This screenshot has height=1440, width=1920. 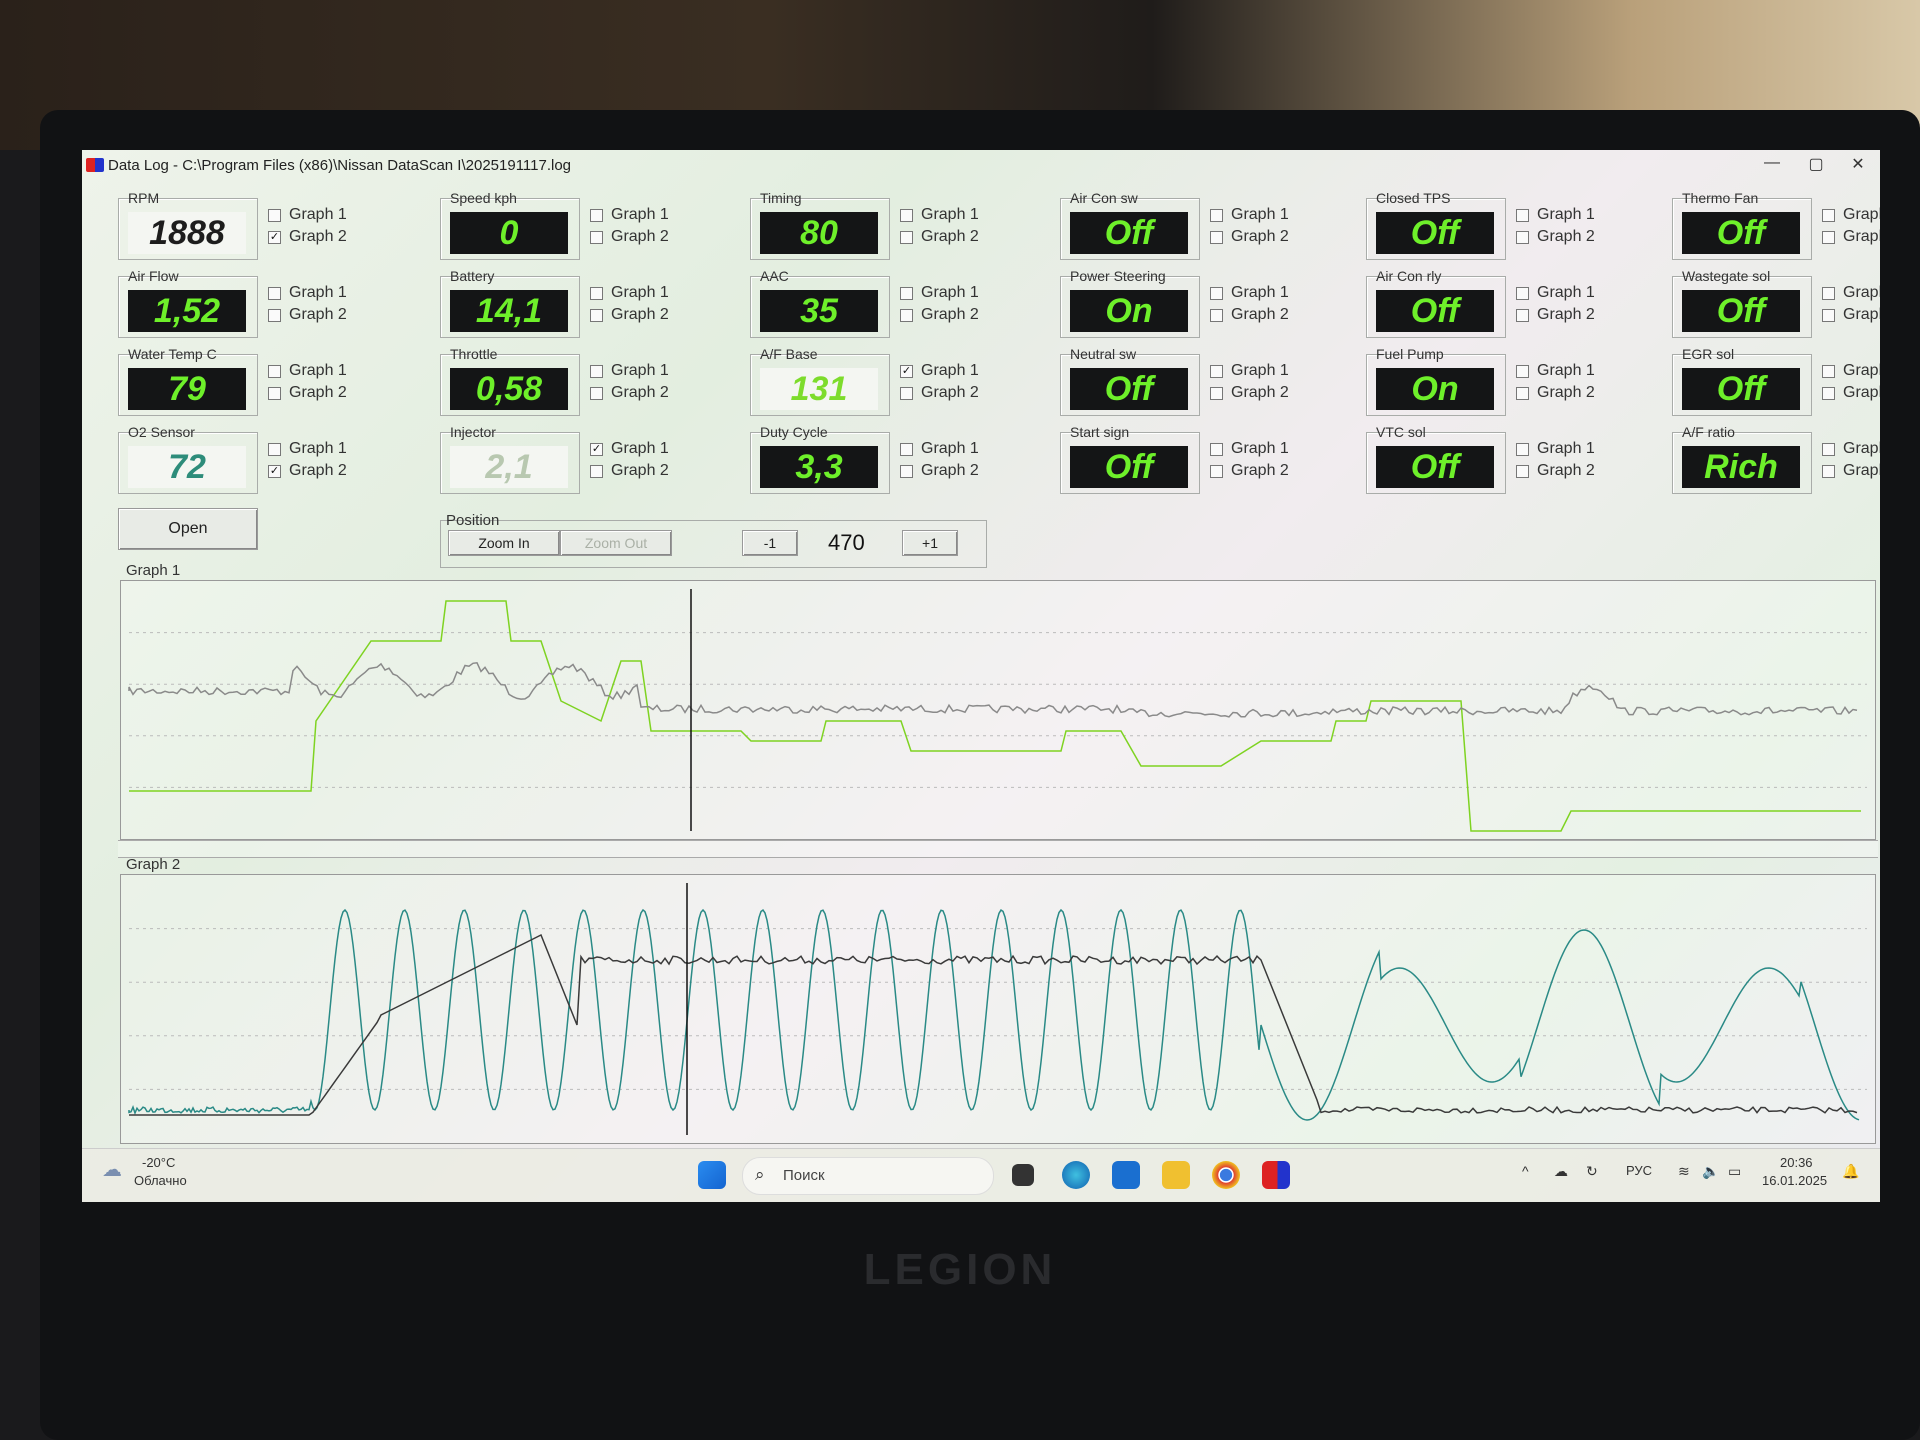 I want to click on sync-icon: ↻, so click(x=1592, y=1171).